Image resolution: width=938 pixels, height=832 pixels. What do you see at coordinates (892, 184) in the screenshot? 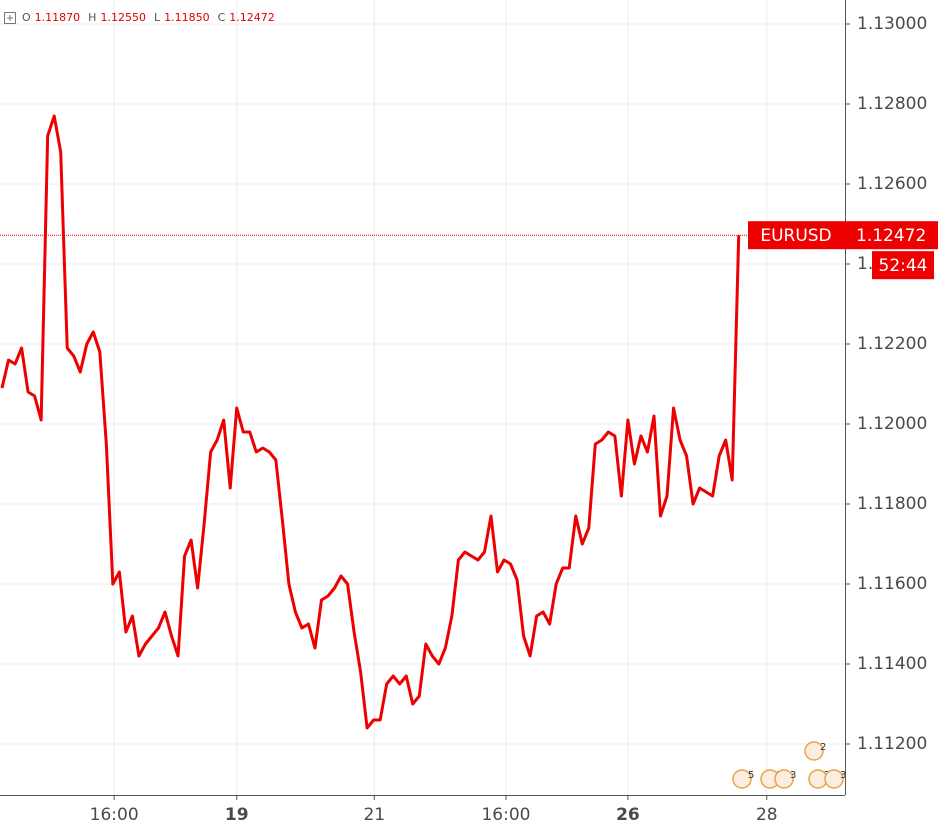
I see `y-tick-label: 1.12600` at bounding box center [892, 184].